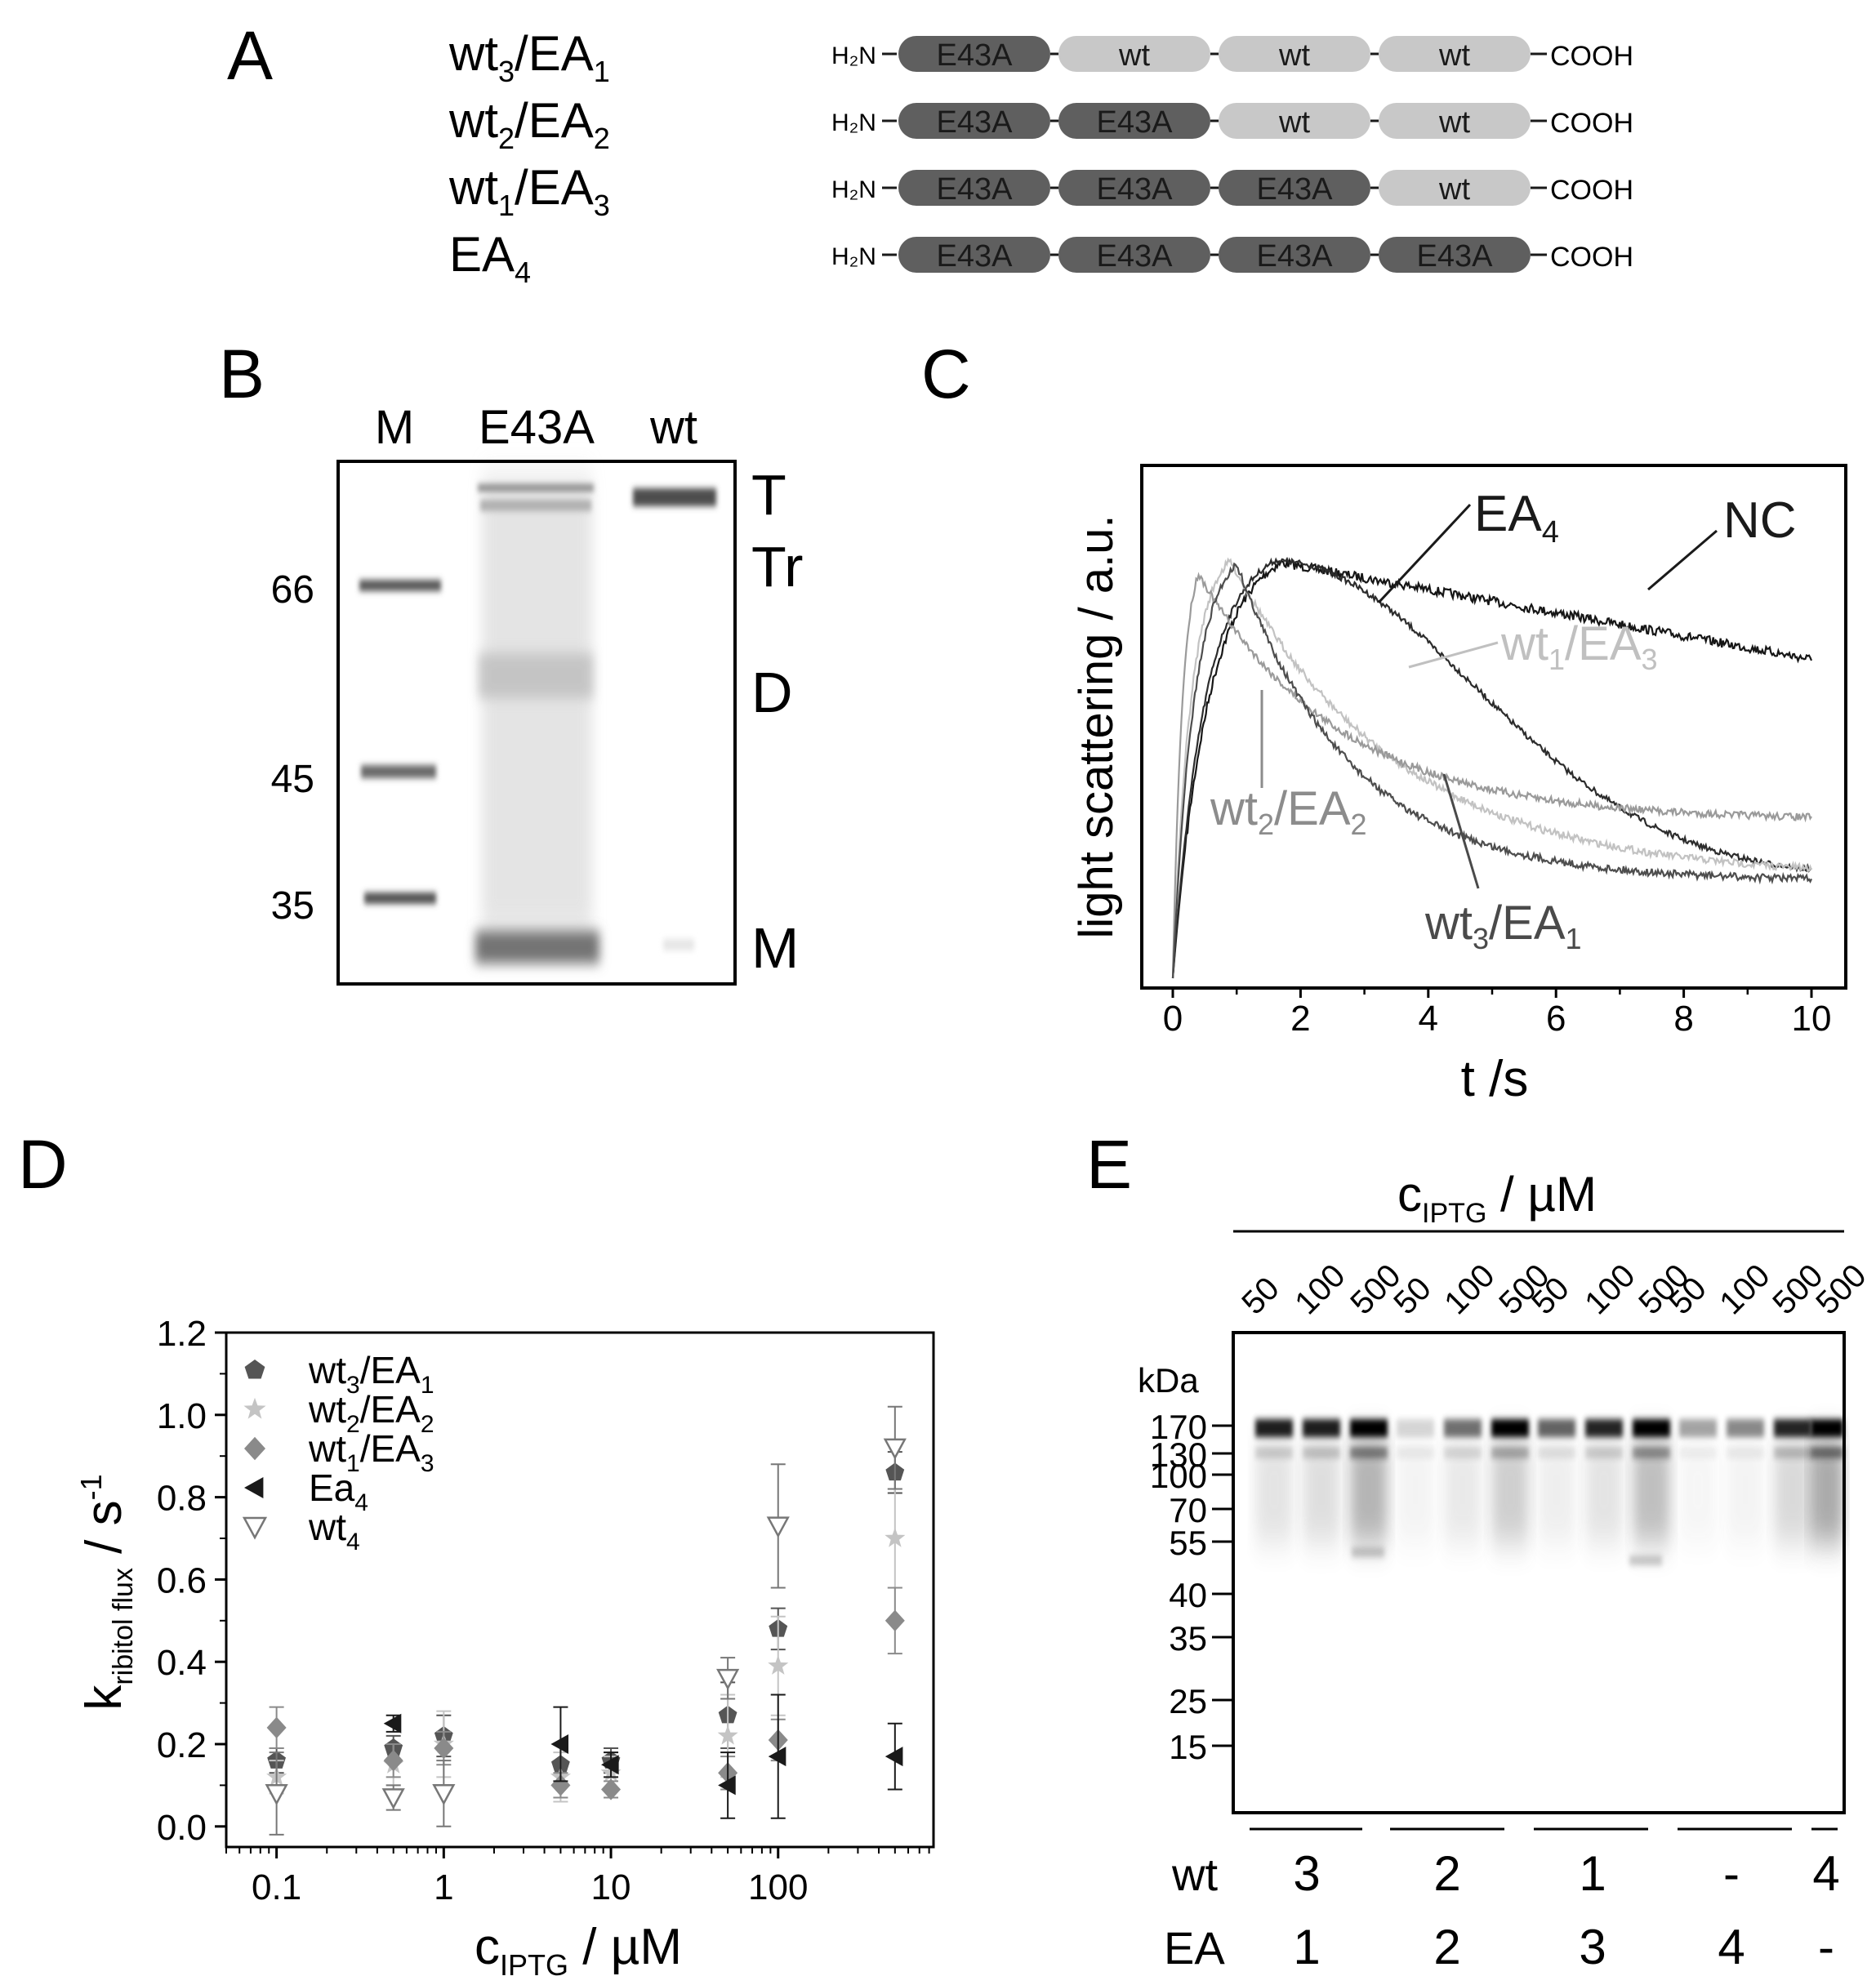  What do you see at coordinates (769, 495) in the screenshot?
I see `band-label-t: T` at bounding box center [769, 495].